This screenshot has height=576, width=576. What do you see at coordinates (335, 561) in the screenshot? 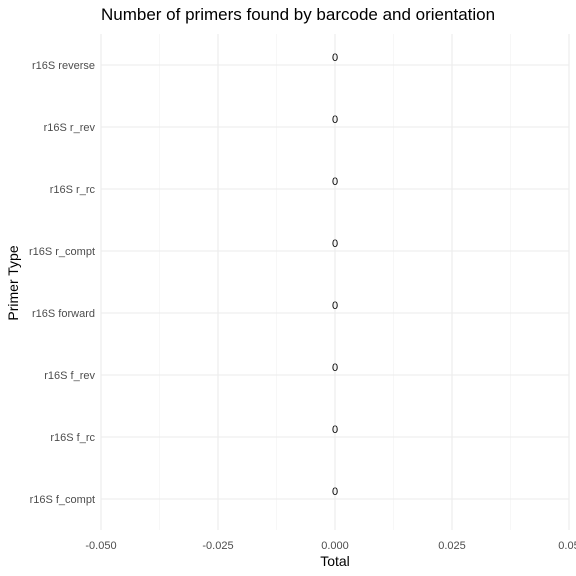
I see `x-axis-title: Total` at bounding box center [335, 561].